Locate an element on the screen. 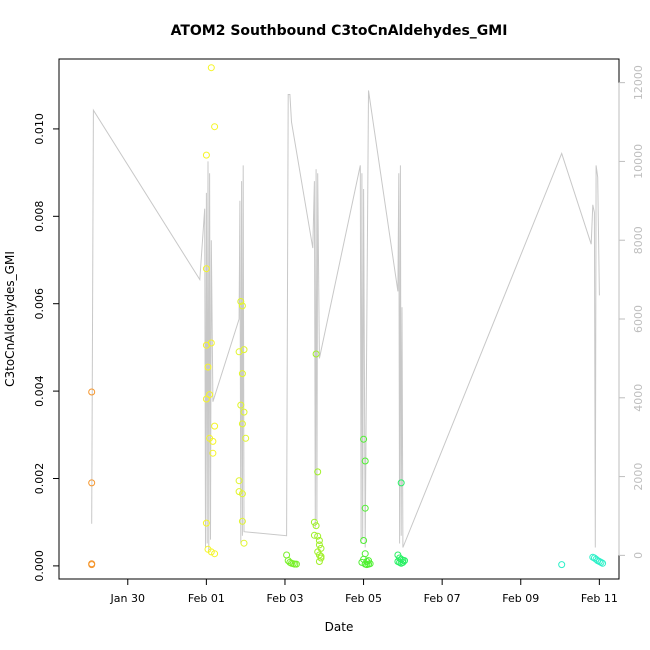  right-y-tick-label: 6000 is located at coordinates (638, 319).